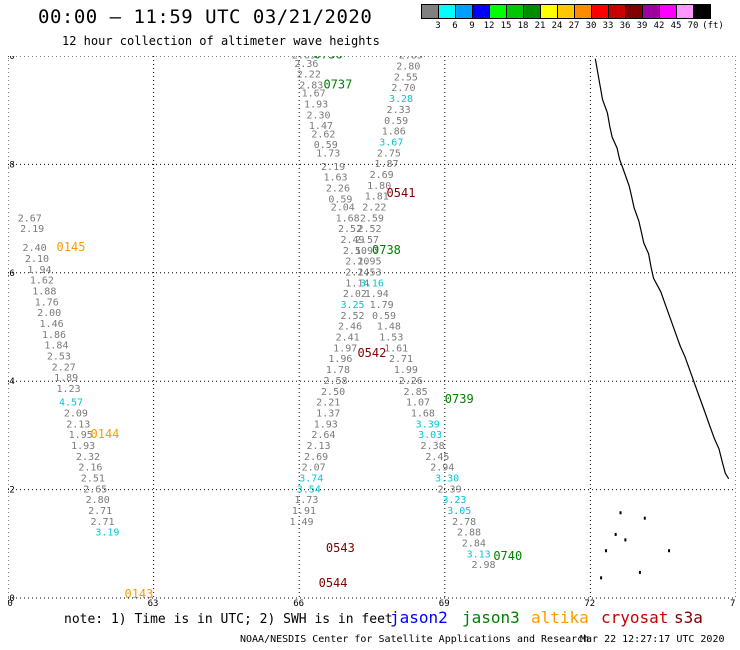  I want to click on page-title: 00:00 – 11:59 UTC 03/21/2020, so click(205, 17).